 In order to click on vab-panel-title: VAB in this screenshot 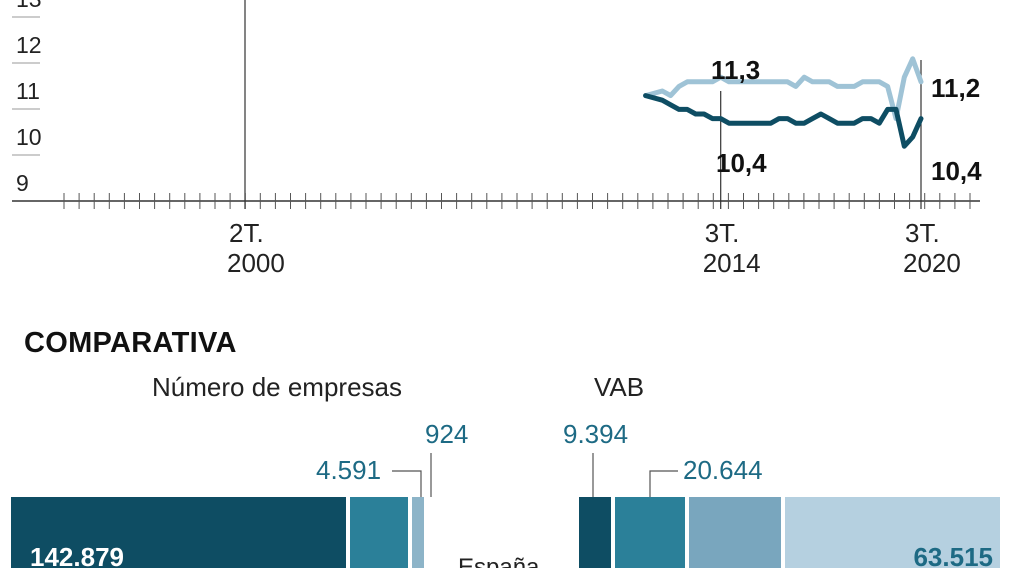, I will do `click(619, 387)`.